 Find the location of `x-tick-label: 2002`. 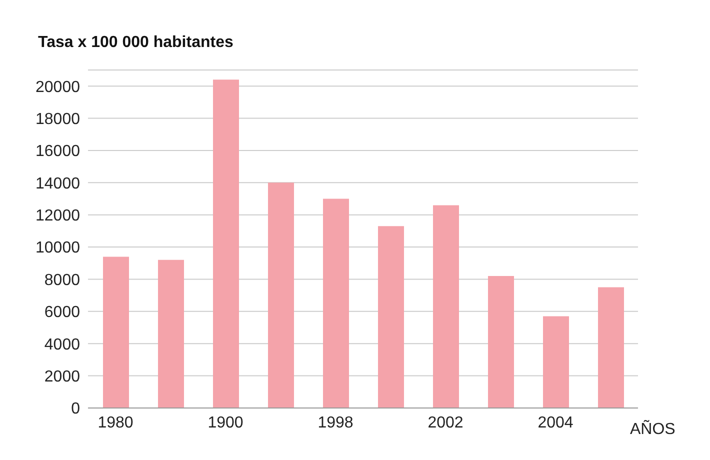

x-tick-label: 2002 is located at coordinates (446, 423).